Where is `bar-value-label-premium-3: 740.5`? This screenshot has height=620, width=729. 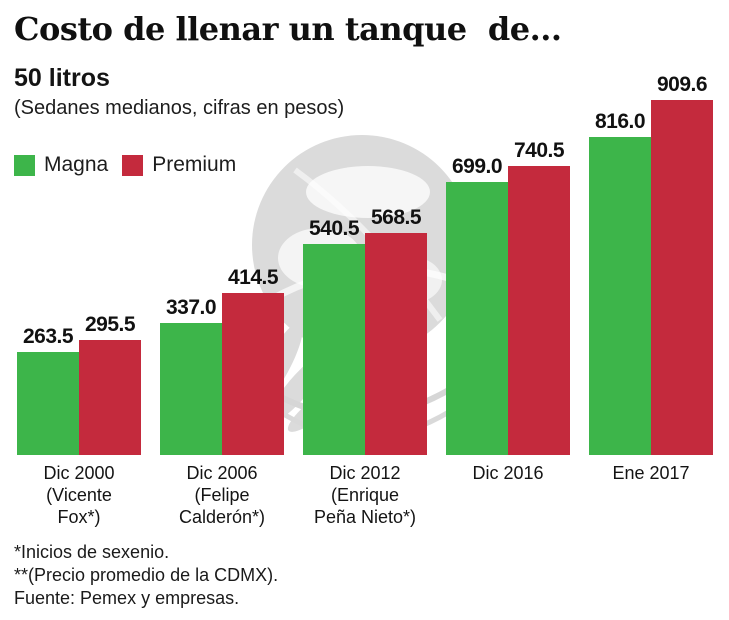 bar-value-label-premium-3: 740.5 is located at coordinates (539, 150).